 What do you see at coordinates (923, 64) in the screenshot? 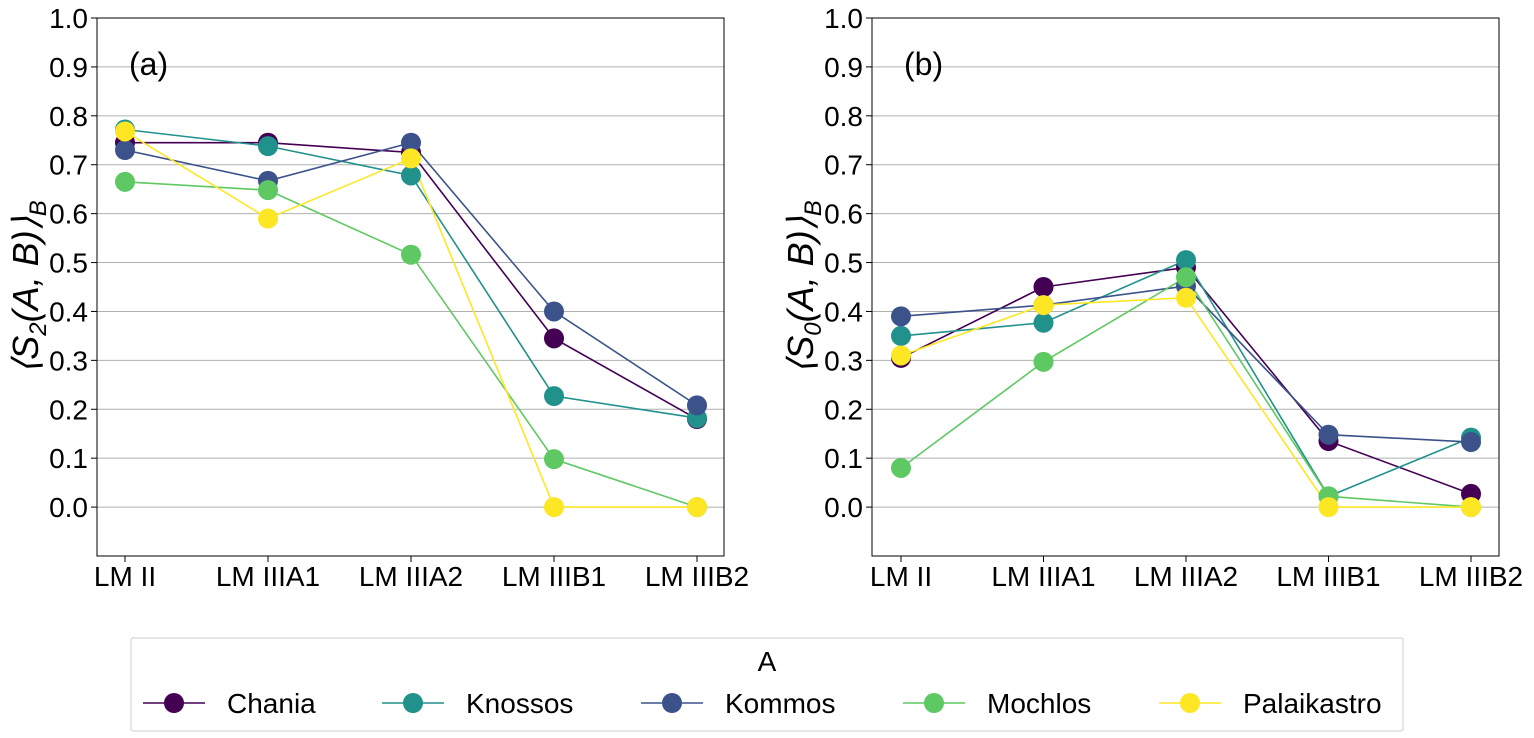
I see `panel-label: (b)` at bounding box center [923, 64].